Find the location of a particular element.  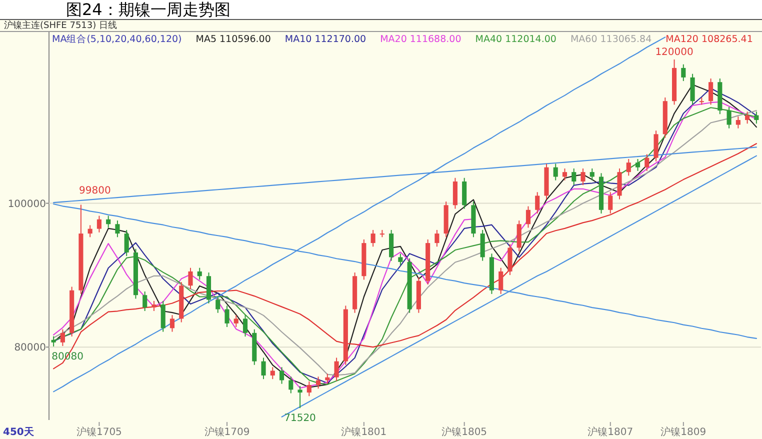

text: MA5 110596.00 is located at coordinates (233, 39).